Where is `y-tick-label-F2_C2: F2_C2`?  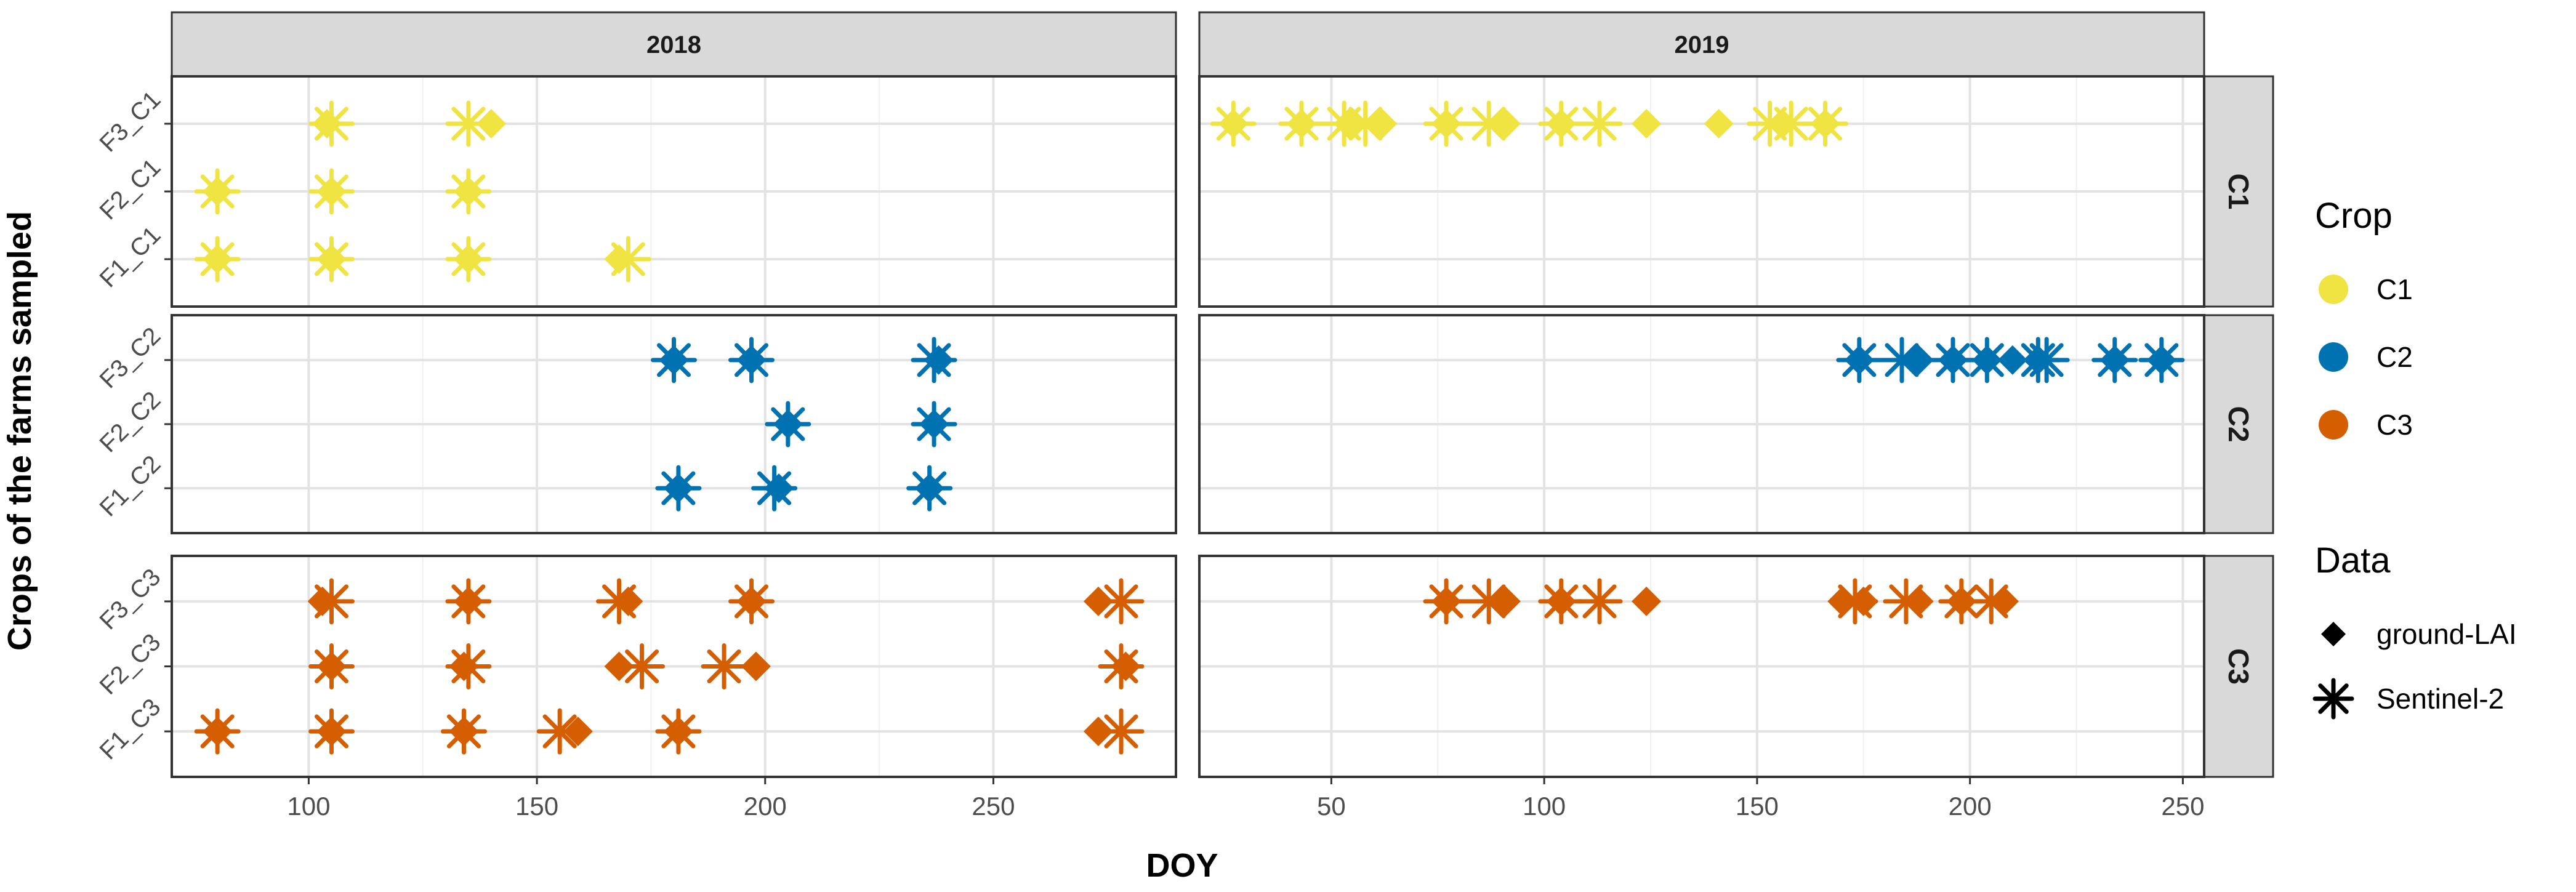
y-tick-label-F2_C2: F2_C2 is located at coordinates (130, 421).